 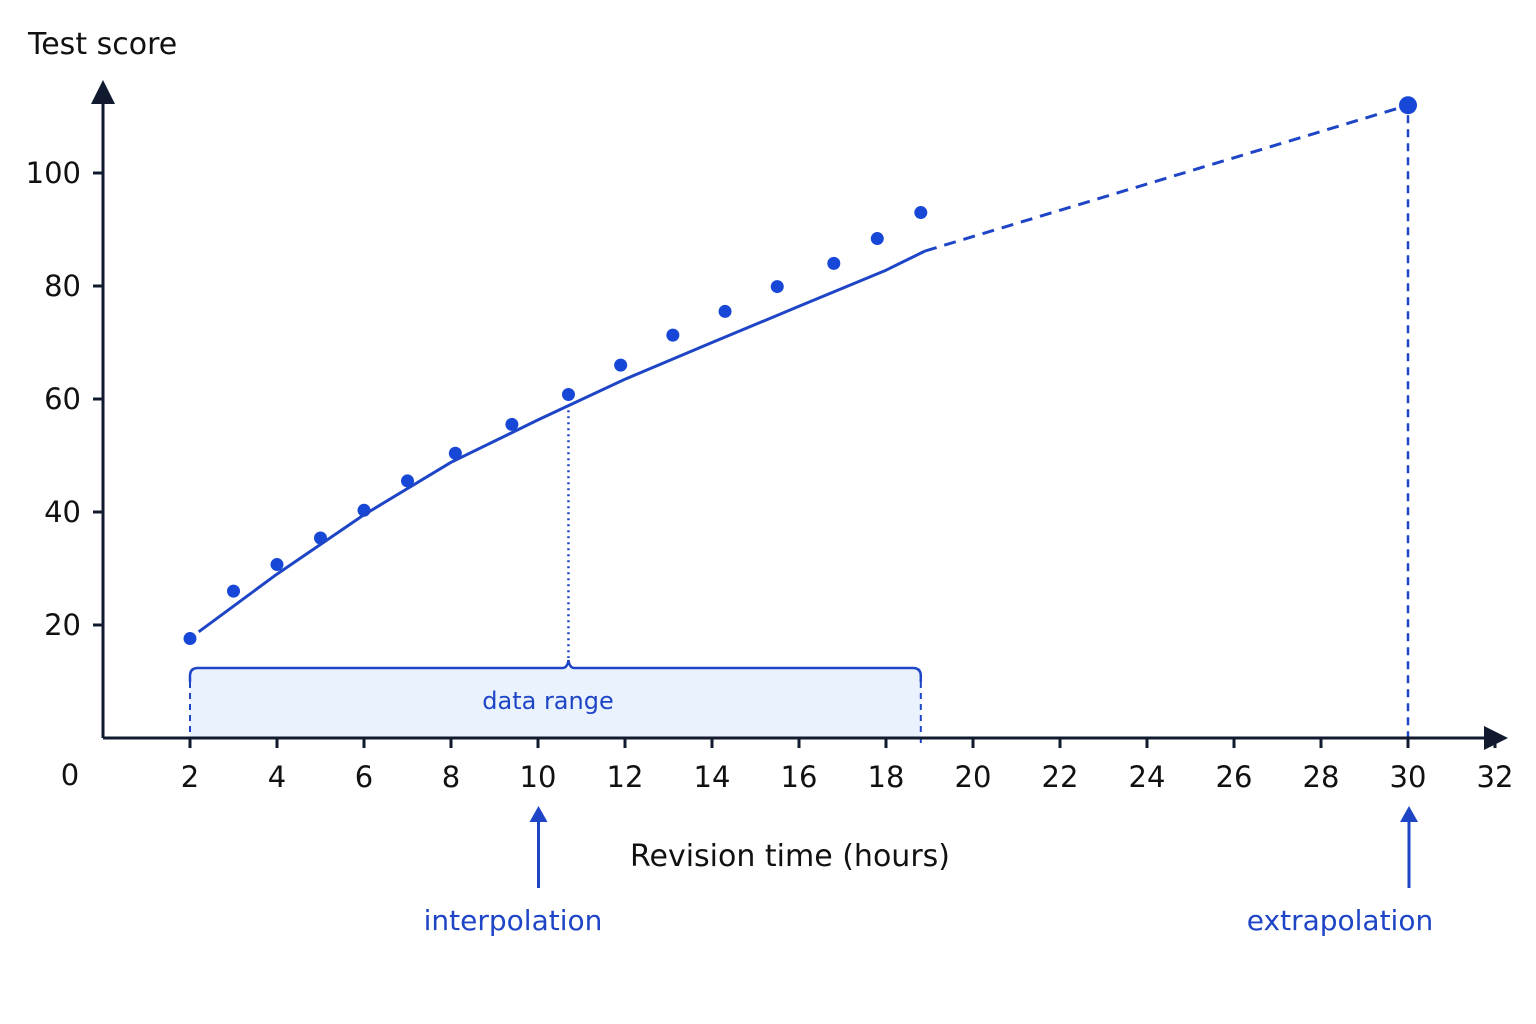 I want to click on extrapolated-point, so click(x=1408, y=105).